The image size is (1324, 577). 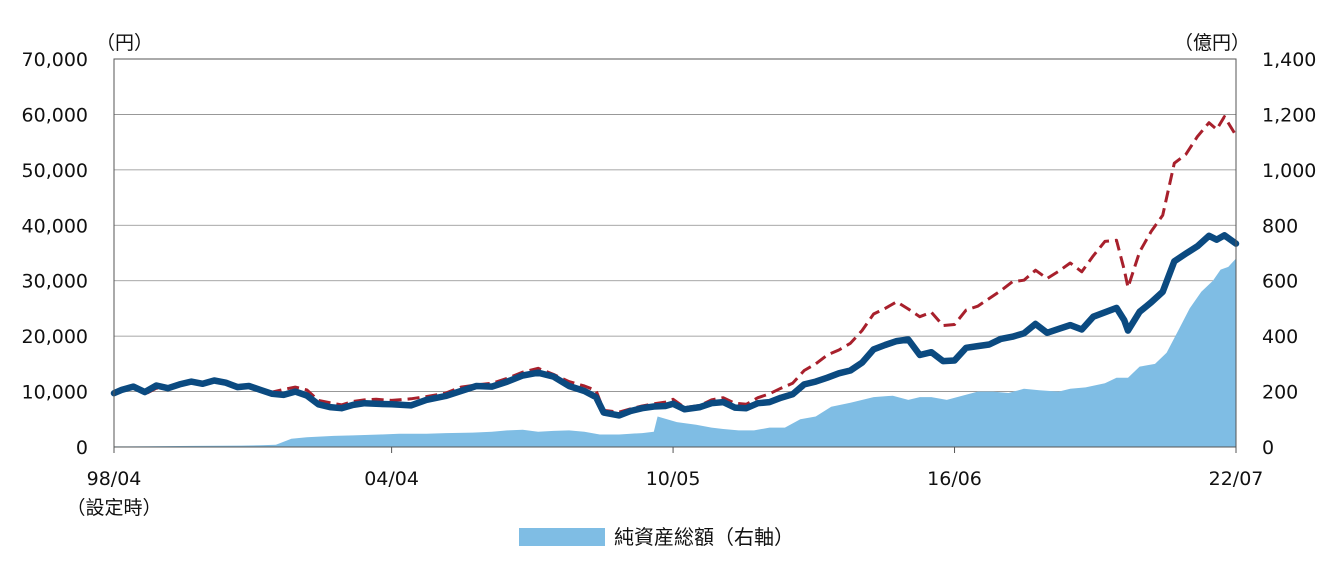 I want to click on left-tick-label: 70,000, so click(x=55, y=60).